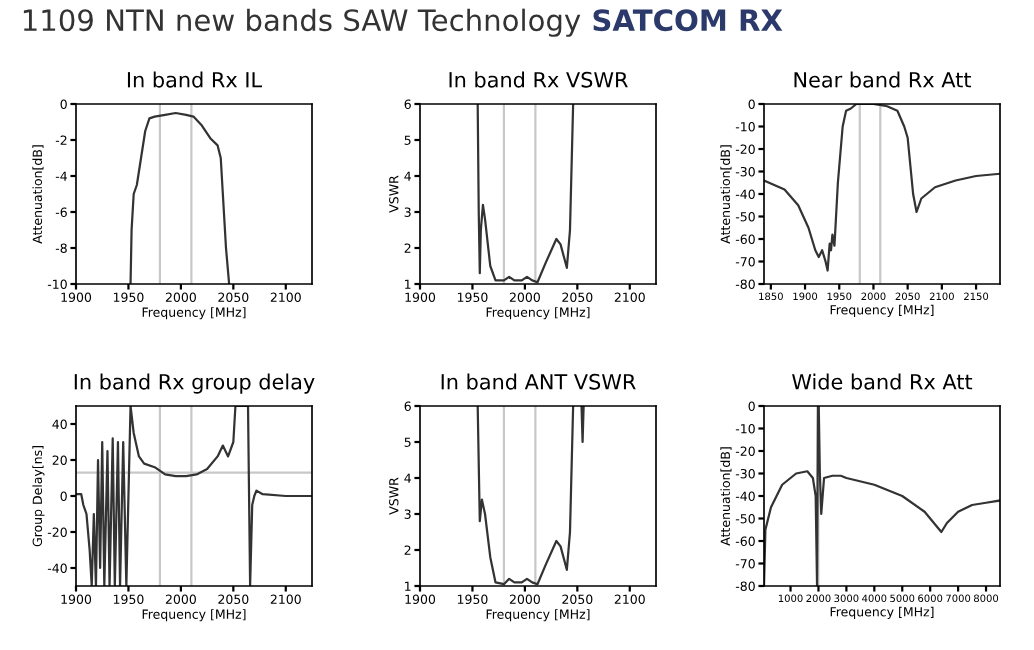 This screenshot has height=650, width=1034. I want to click on chart-title: In band Rx VSWR, so click(538, 79).